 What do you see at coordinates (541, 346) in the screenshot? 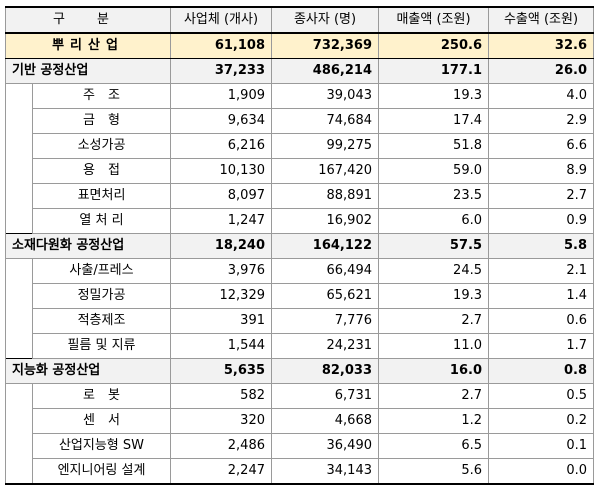
I see `row-exports: 1.7` at bounding box center [541, 346].